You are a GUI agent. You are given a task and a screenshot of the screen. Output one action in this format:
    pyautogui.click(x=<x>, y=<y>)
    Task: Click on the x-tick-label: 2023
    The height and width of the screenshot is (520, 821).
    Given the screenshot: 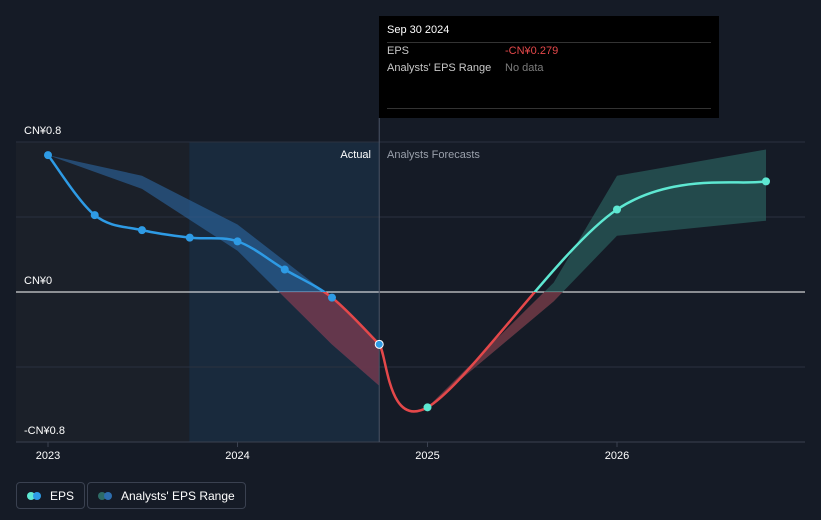 What is the action you would take?
    pyautogui.click(x=48, y=456)
    